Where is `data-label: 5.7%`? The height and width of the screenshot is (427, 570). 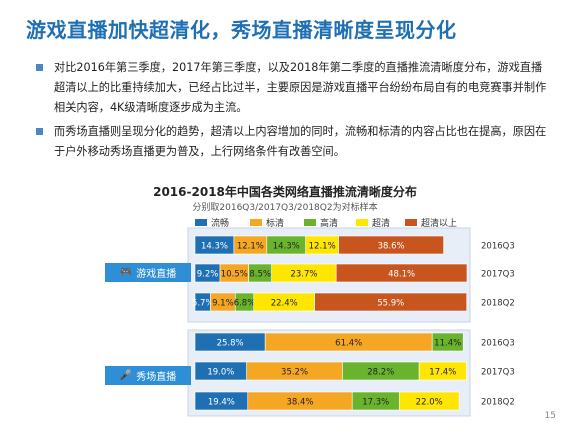
data-label: 5.7% is located at coordinates (203, 304).